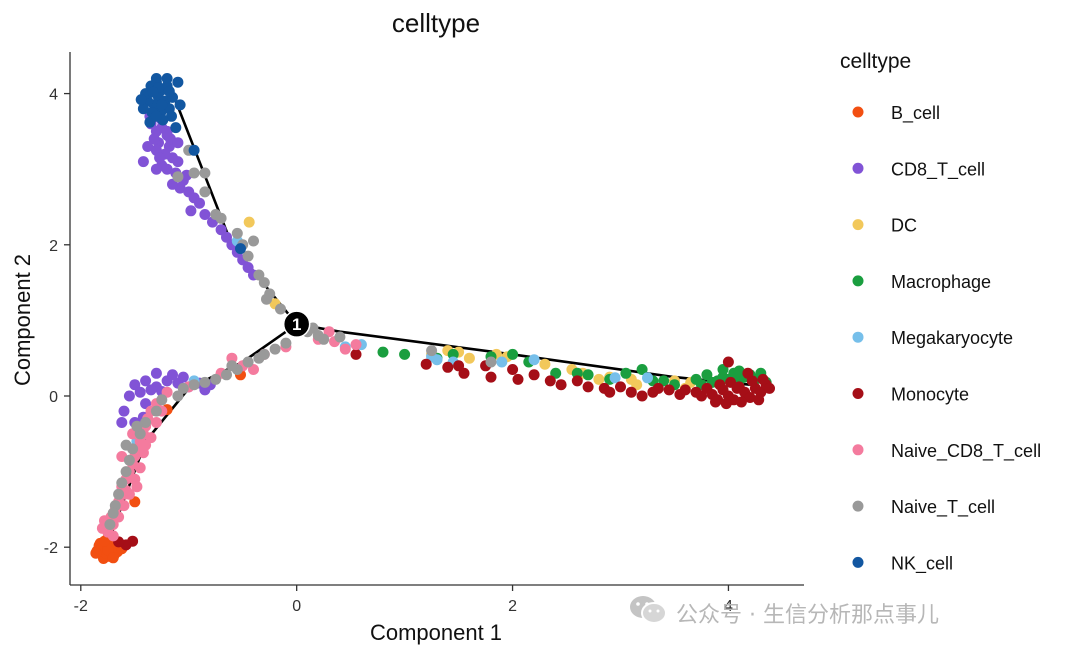 The height and width of the screenshot is (657, 1080). I want to click on watermark: 公众号 · 生信分析那点事儿, so click(783, 613).